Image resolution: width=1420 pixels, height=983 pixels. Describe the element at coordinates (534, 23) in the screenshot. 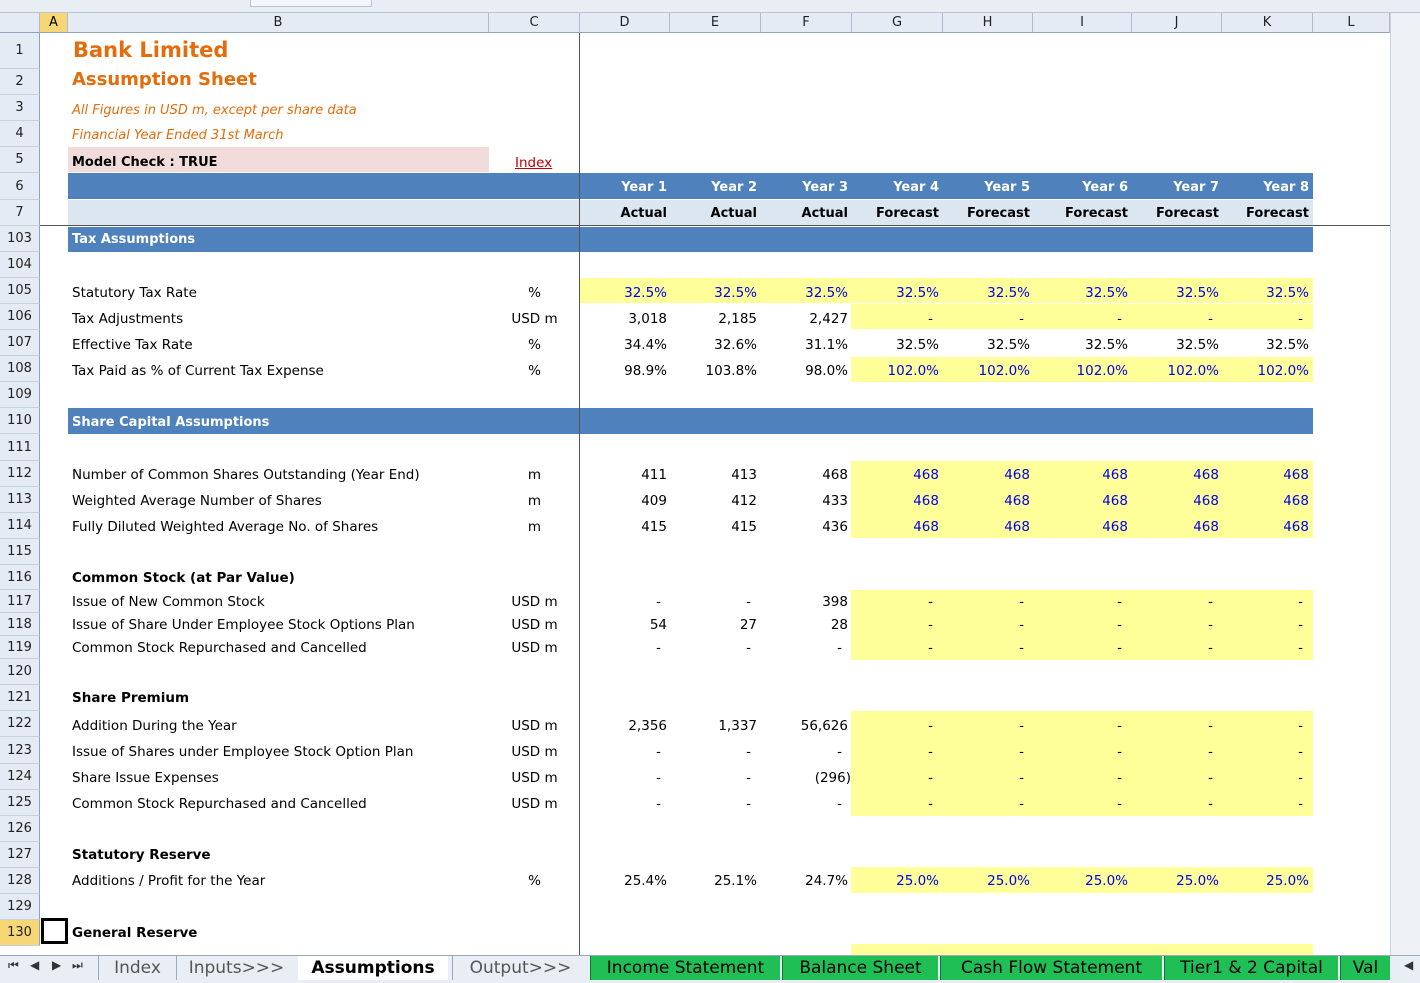

I see `column-header-c: C` at that location.